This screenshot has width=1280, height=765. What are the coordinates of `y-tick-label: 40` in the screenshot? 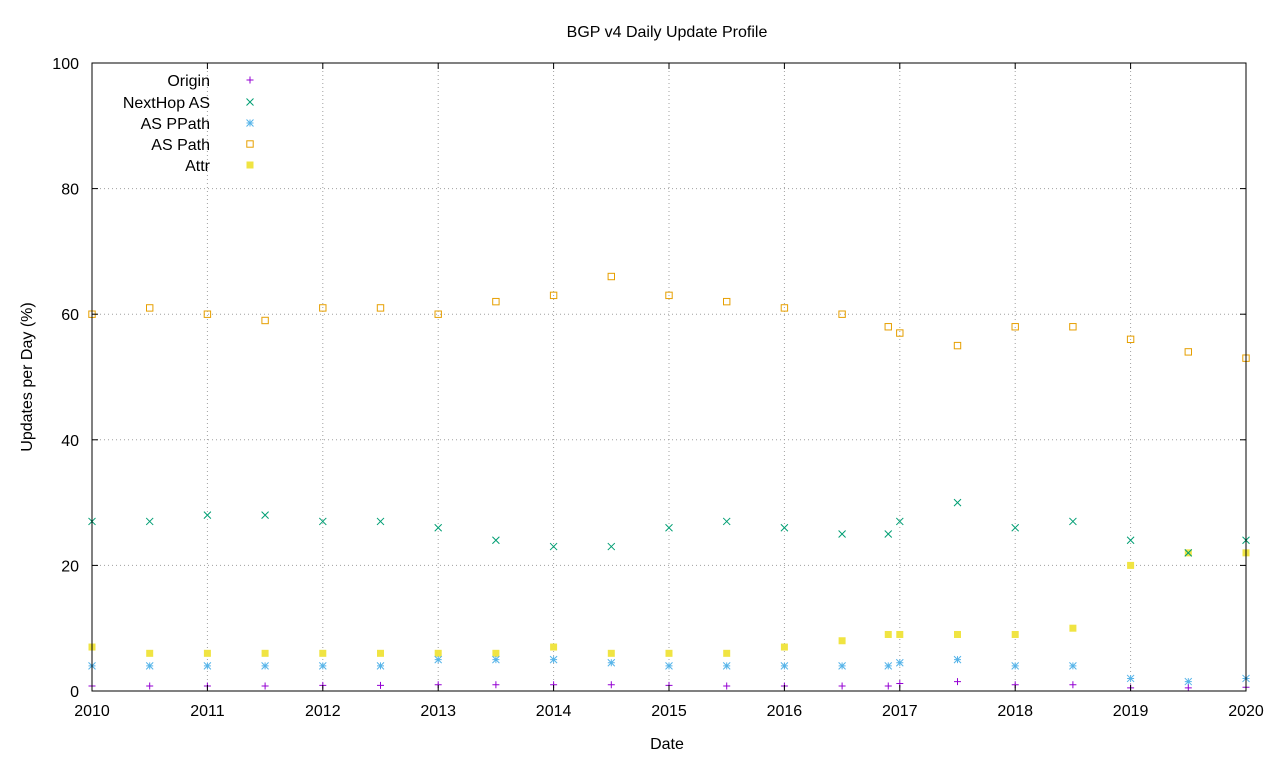 It's located at (70, 441).